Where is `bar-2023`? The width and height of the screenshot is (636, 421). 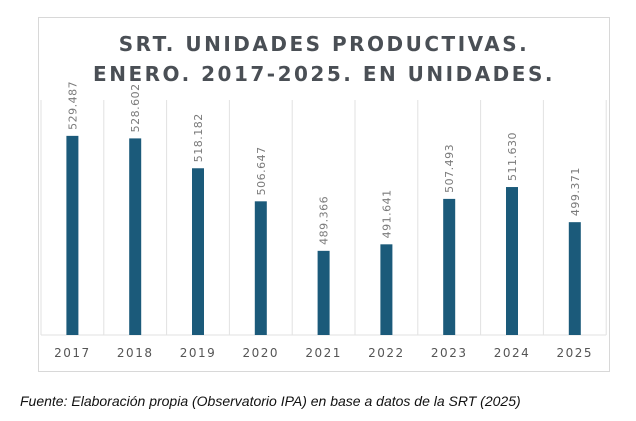
bar-2023 is located at coordinates (449, 266).